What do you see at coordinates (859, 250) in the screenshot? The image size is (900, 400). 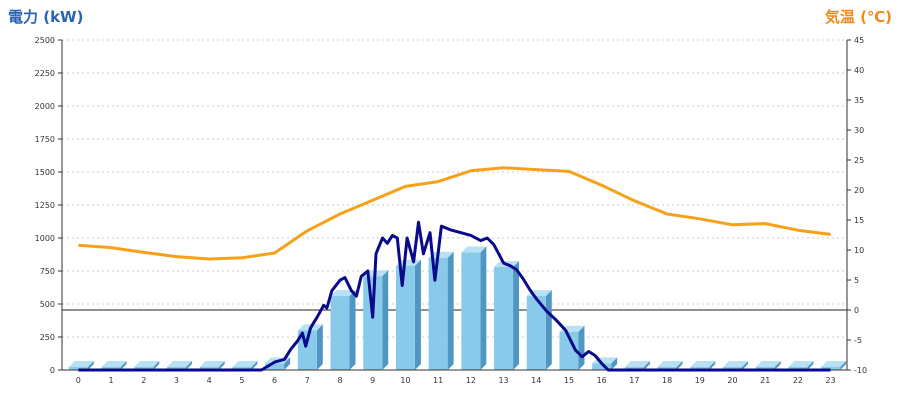 I see `right-tick-label: 10` at bounding box center [859, 250].